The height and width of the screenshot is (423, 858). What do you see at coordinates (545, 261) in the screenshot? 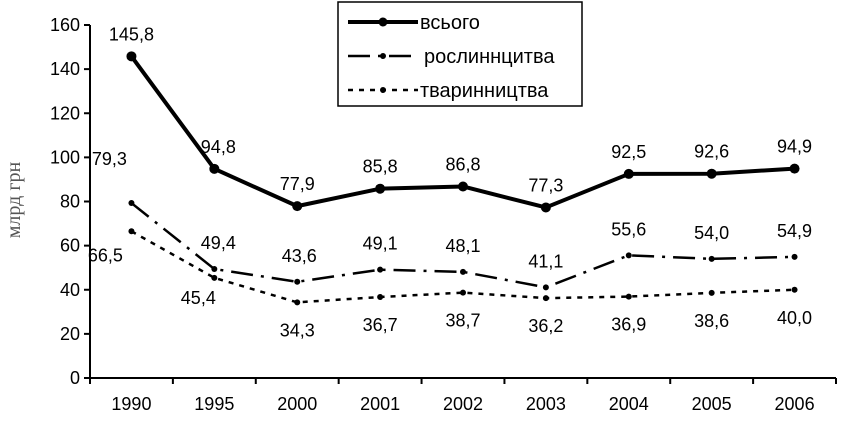
I see `data-label: 41,1` at bounding box center [545, 261].